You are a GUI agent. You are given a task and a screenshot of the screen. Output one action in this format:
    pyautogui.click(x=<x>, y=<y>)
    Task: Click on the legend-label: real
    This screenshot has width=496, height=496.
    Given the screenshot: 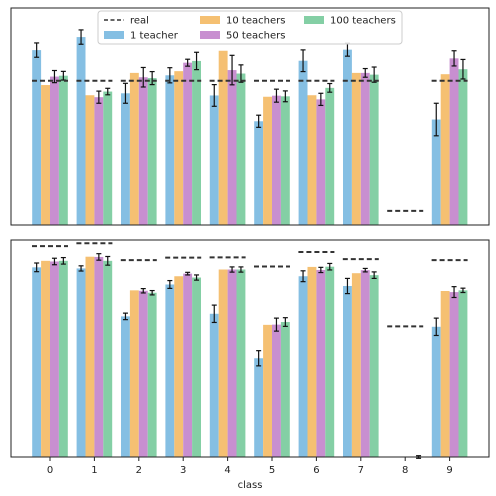 What is the action you would take?
    pyautogui.click(x=139, y=21)
    